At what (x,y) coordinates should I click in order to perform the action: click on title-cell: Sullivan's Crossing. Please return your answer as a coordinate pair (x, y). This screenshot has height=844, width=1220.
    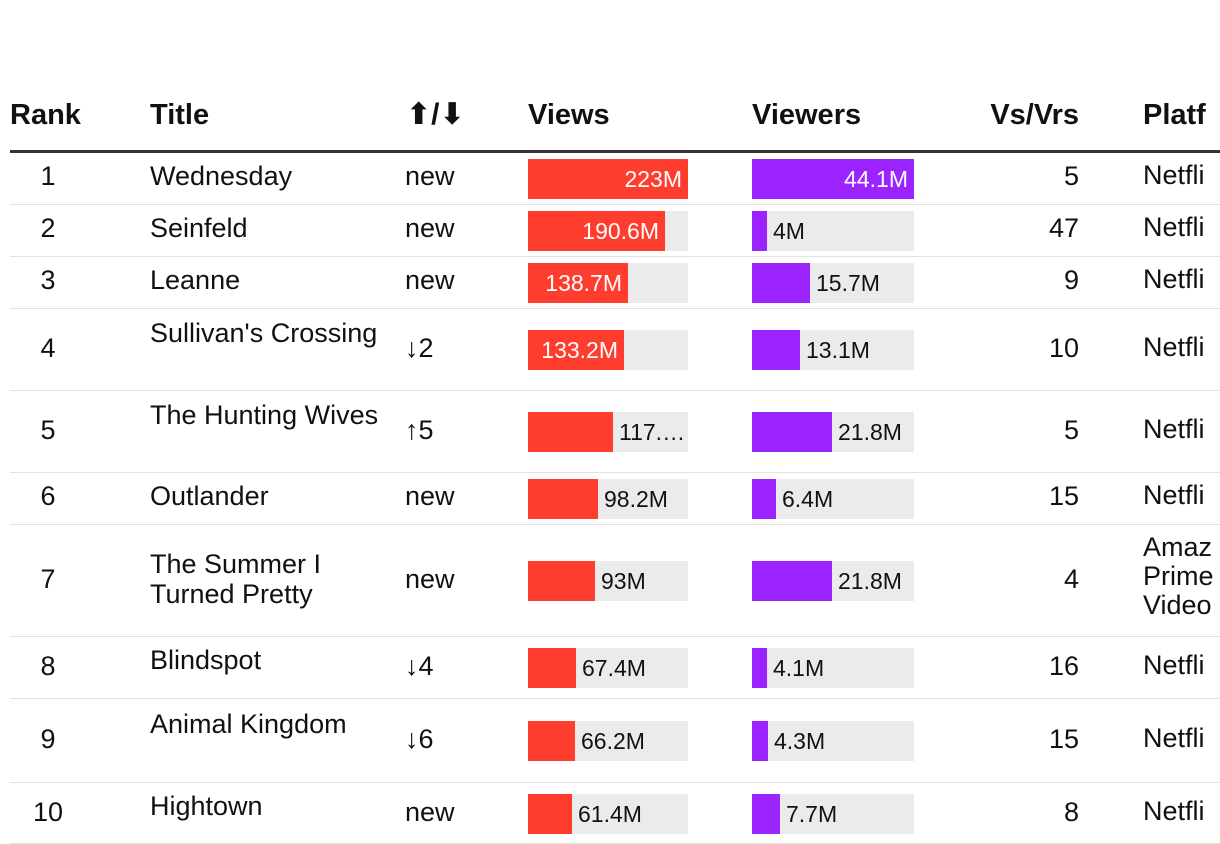
    Looking at the image, I should click on (264, 333).